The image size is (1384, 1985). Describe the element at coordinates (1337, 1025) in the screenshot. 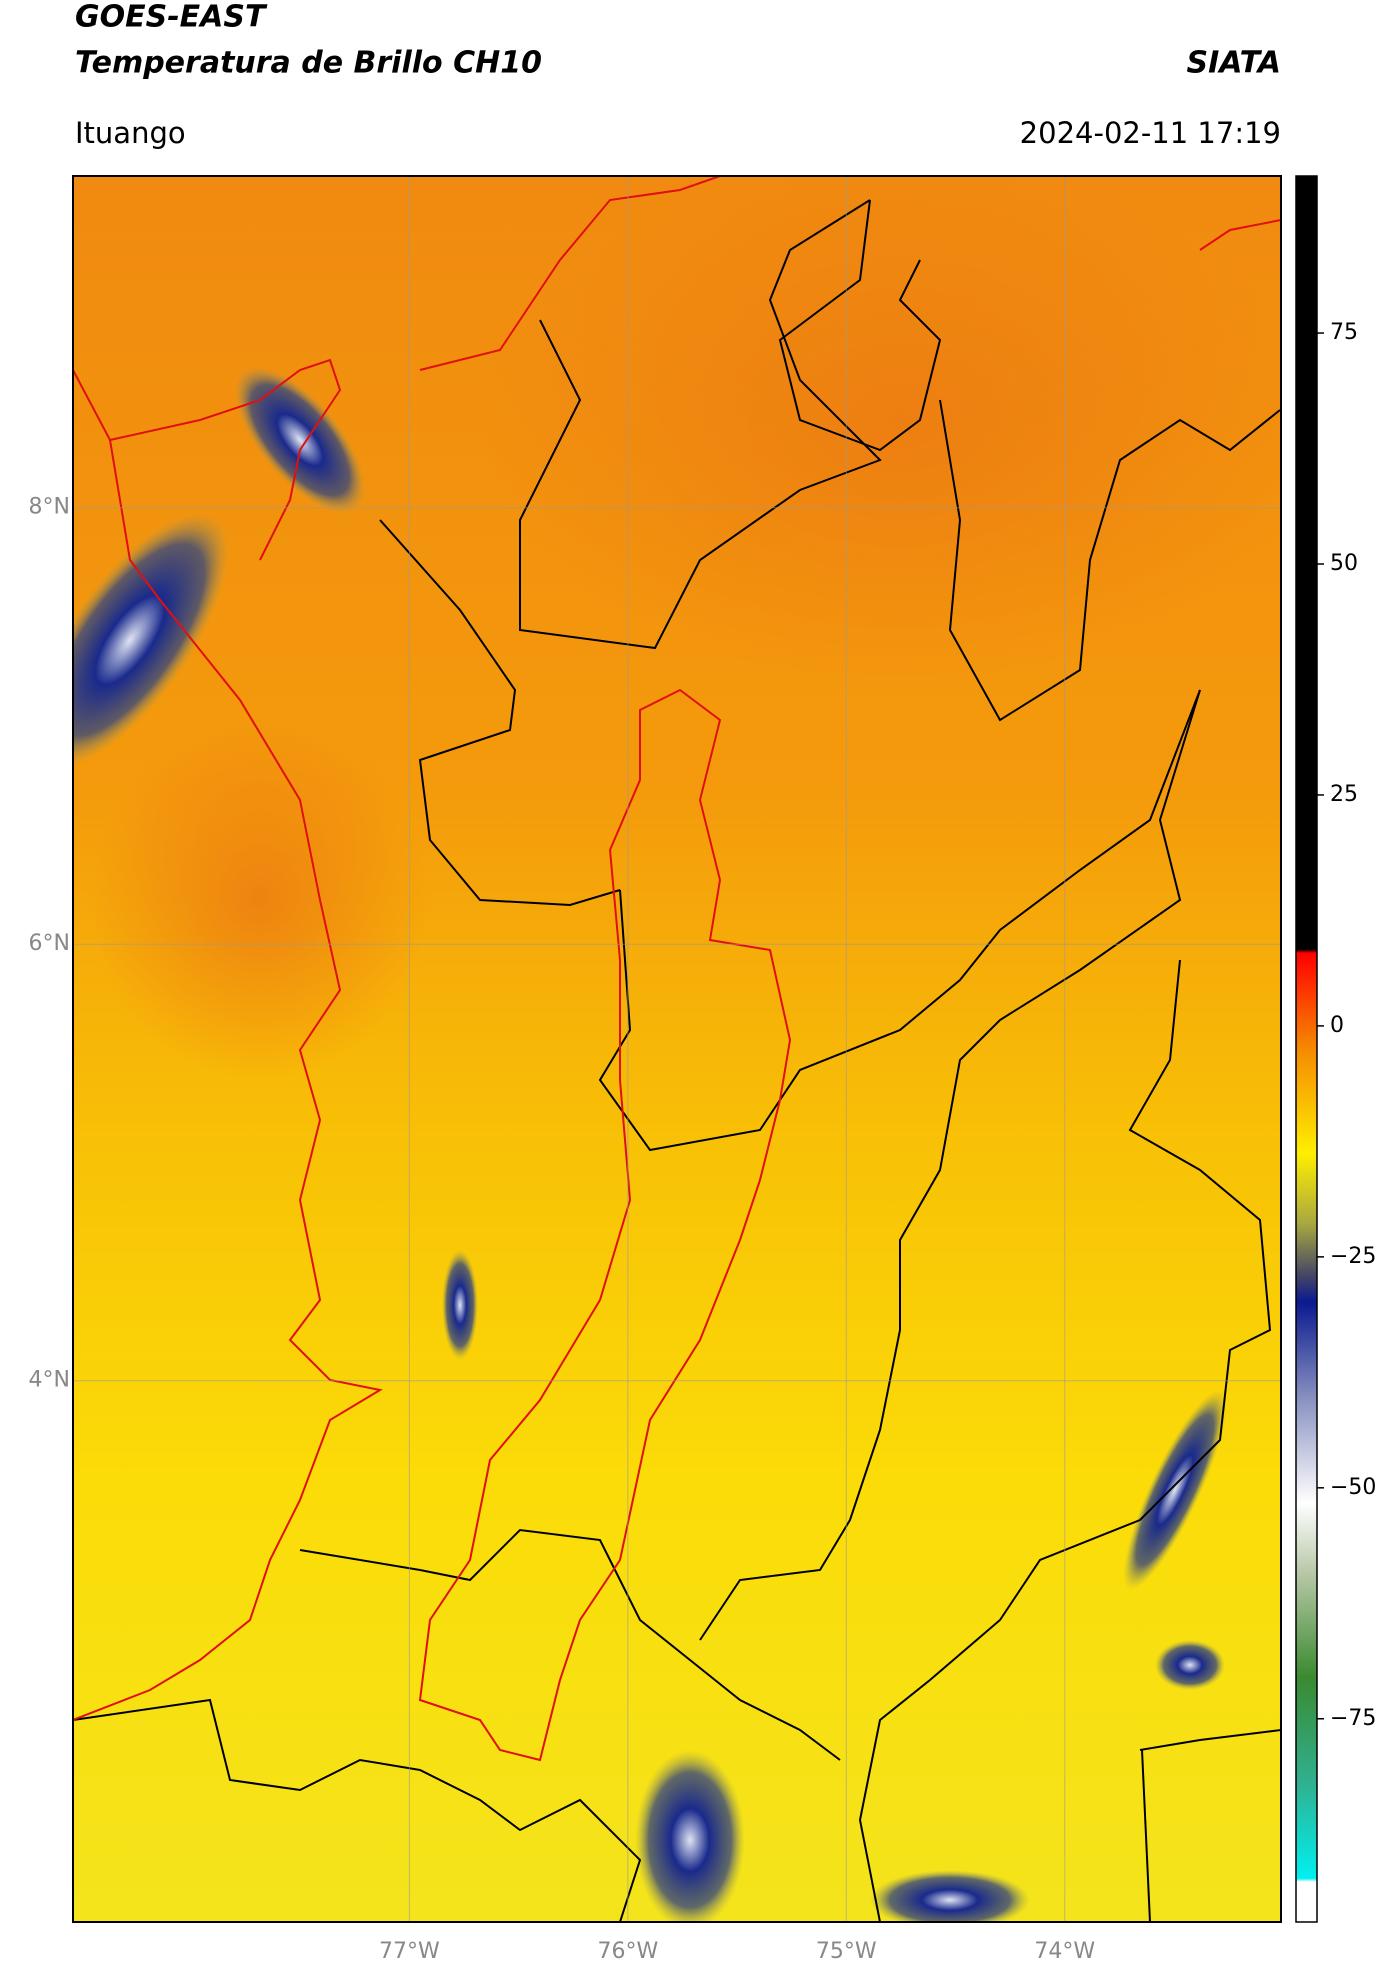

I see `colorbar-tick-label: 0` at that location.